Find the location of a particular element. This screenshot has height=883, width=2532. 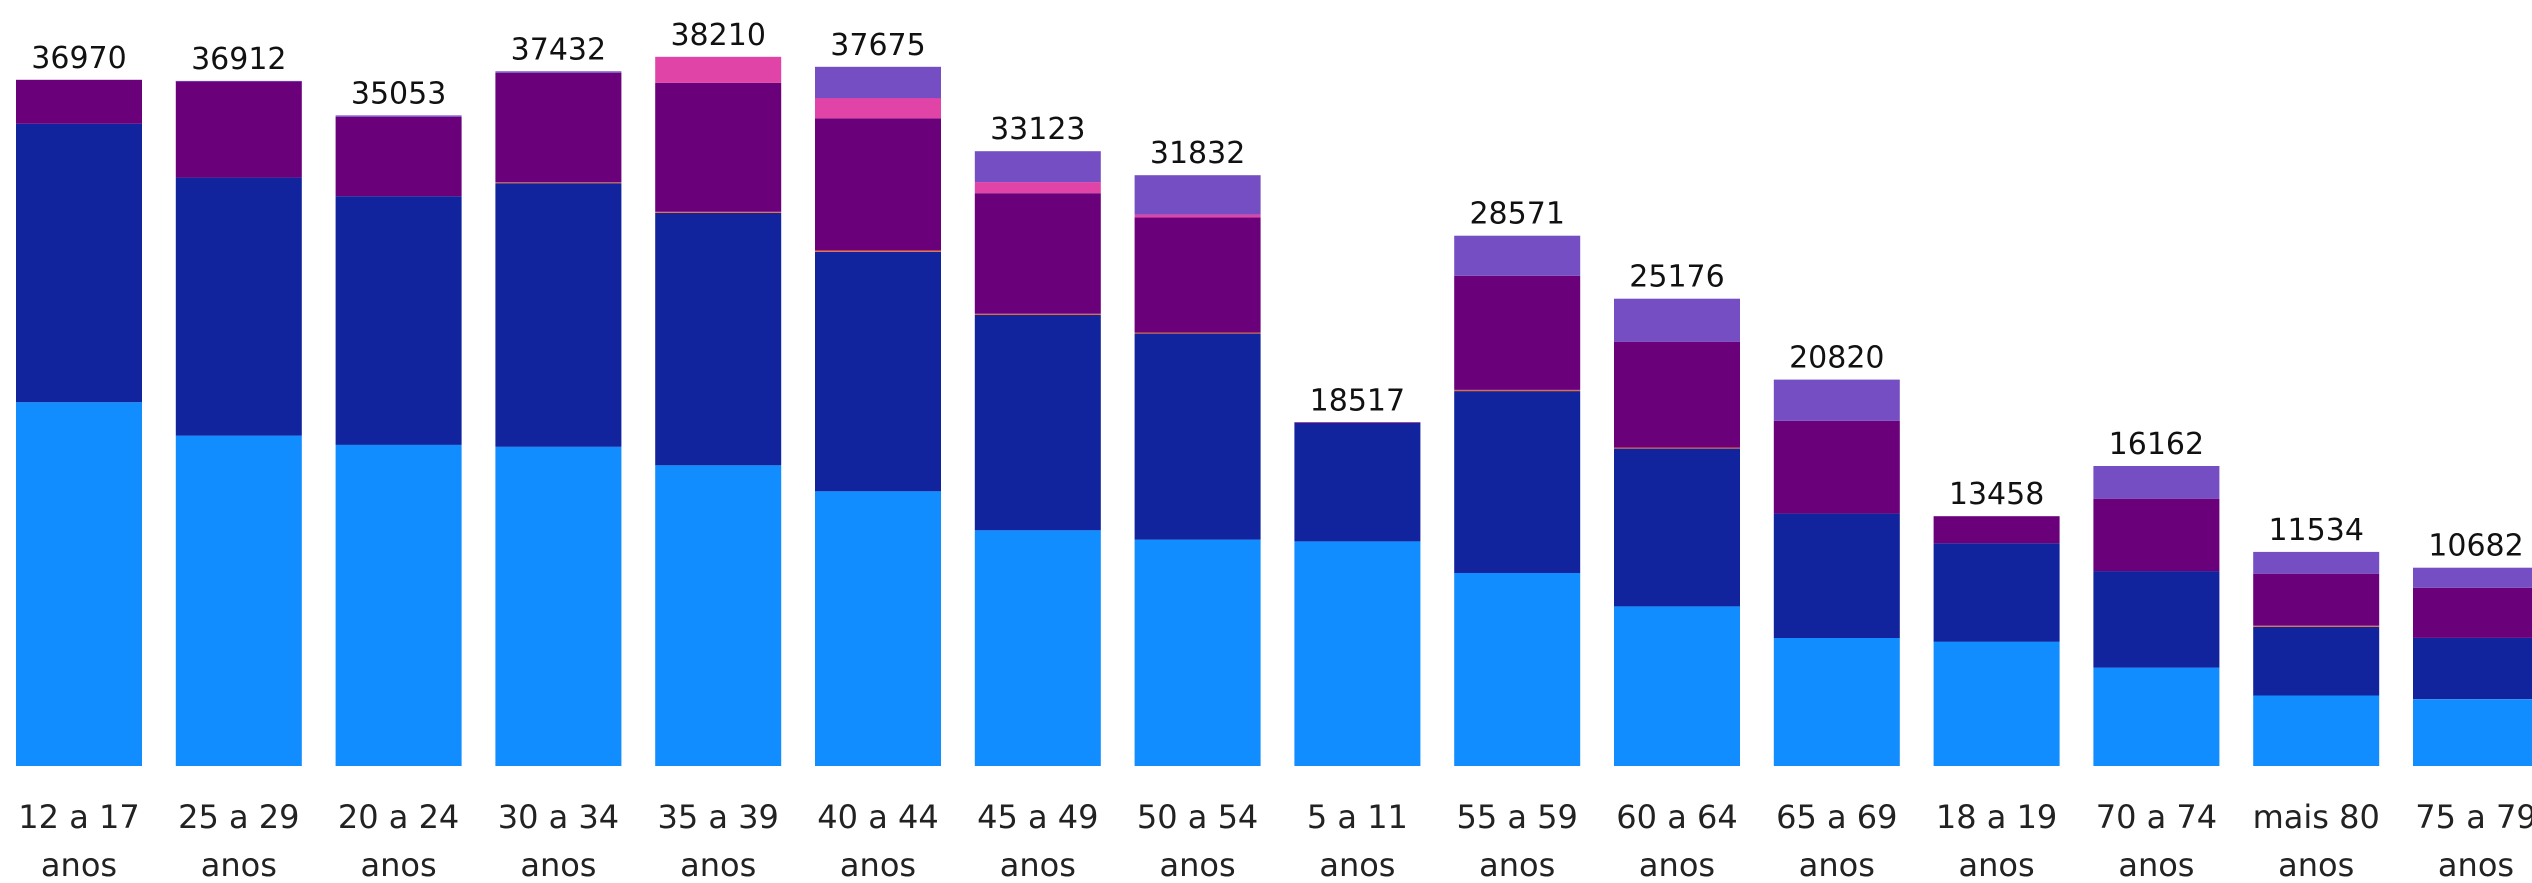

bar-total-label: 25176 is located at coordinates (1676, 277).